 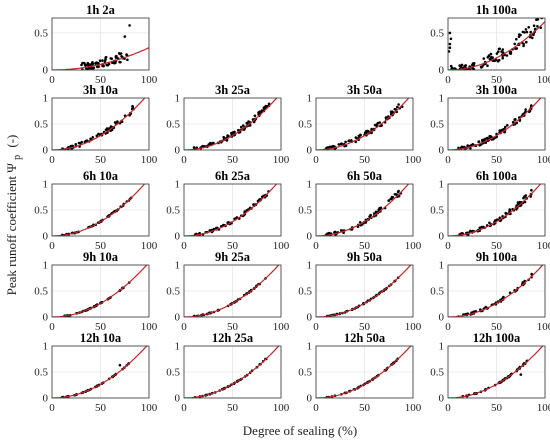 I want to click on panel-9h-25a: 0 0.5 1 0 50 100 9h 25a, so click(x=228, y=291).